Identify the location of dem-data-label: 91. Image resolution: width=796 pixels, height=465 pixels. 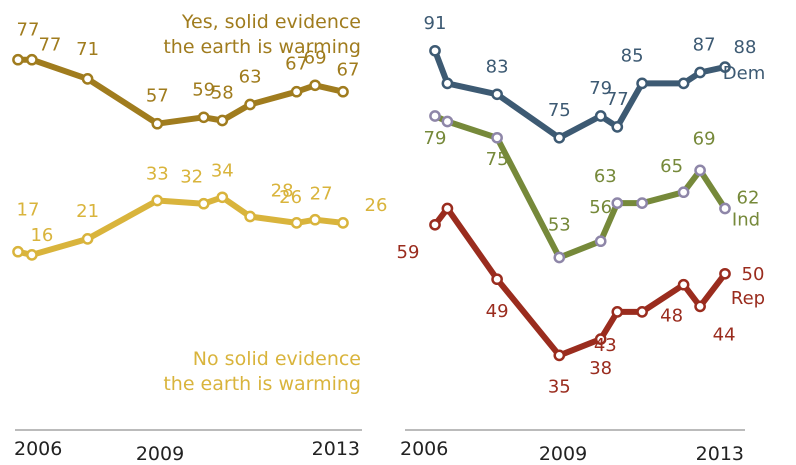
(435, 23).